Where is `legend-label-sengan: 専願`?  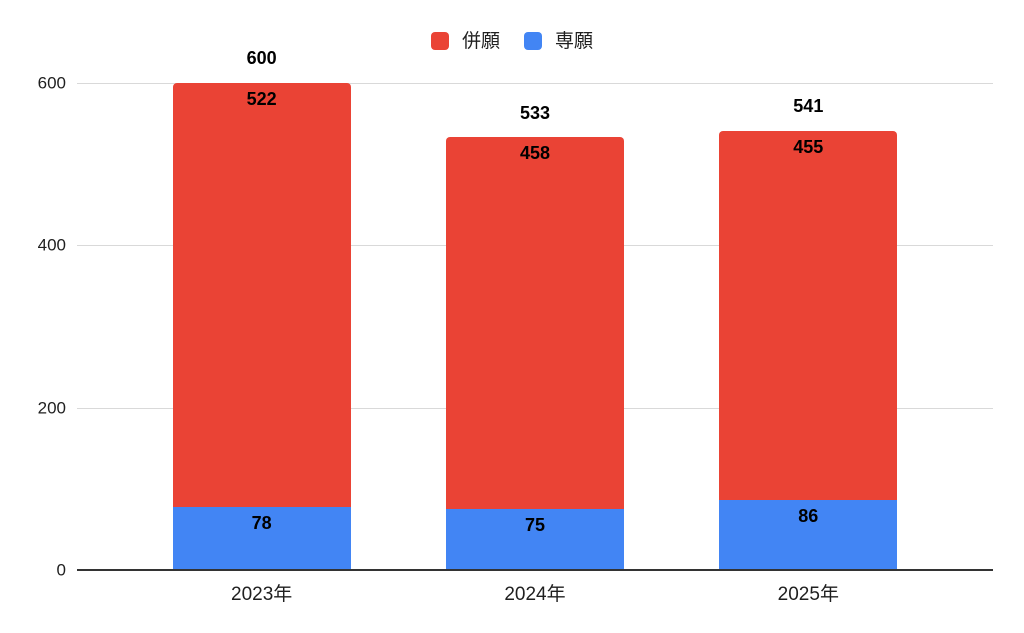 legend-label-sengan: 専願 is located at coordinates (574, 41).